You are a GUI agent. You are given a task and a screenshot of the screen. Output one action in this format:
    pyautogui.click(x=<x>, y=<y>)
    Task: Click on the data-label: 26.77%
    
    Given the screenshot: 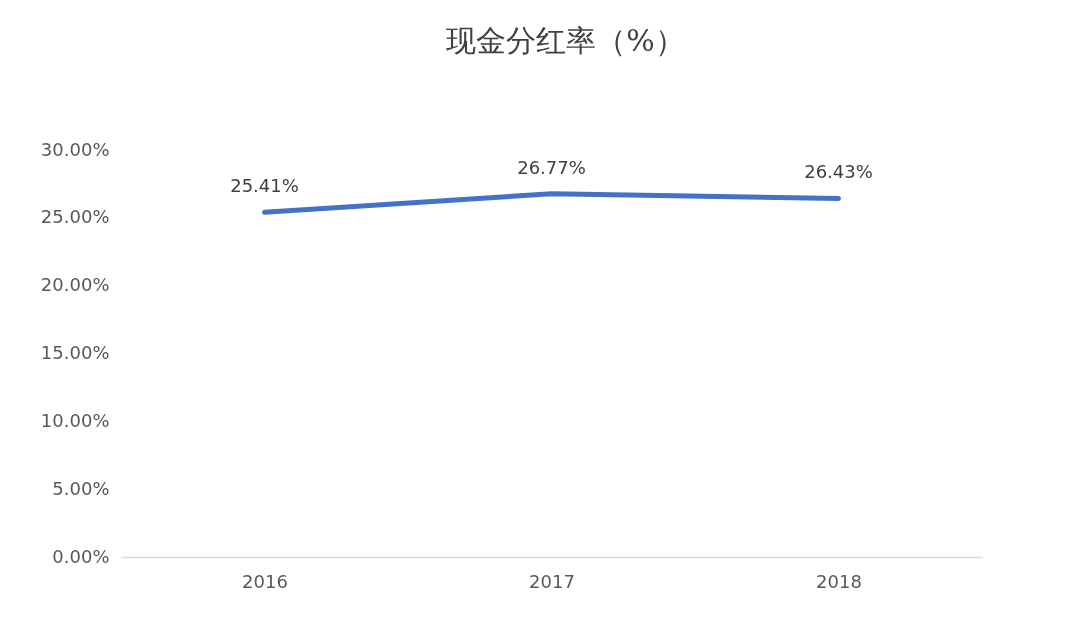 What is the action you would take?
    pyautogui.click(x=551, y=167)
    